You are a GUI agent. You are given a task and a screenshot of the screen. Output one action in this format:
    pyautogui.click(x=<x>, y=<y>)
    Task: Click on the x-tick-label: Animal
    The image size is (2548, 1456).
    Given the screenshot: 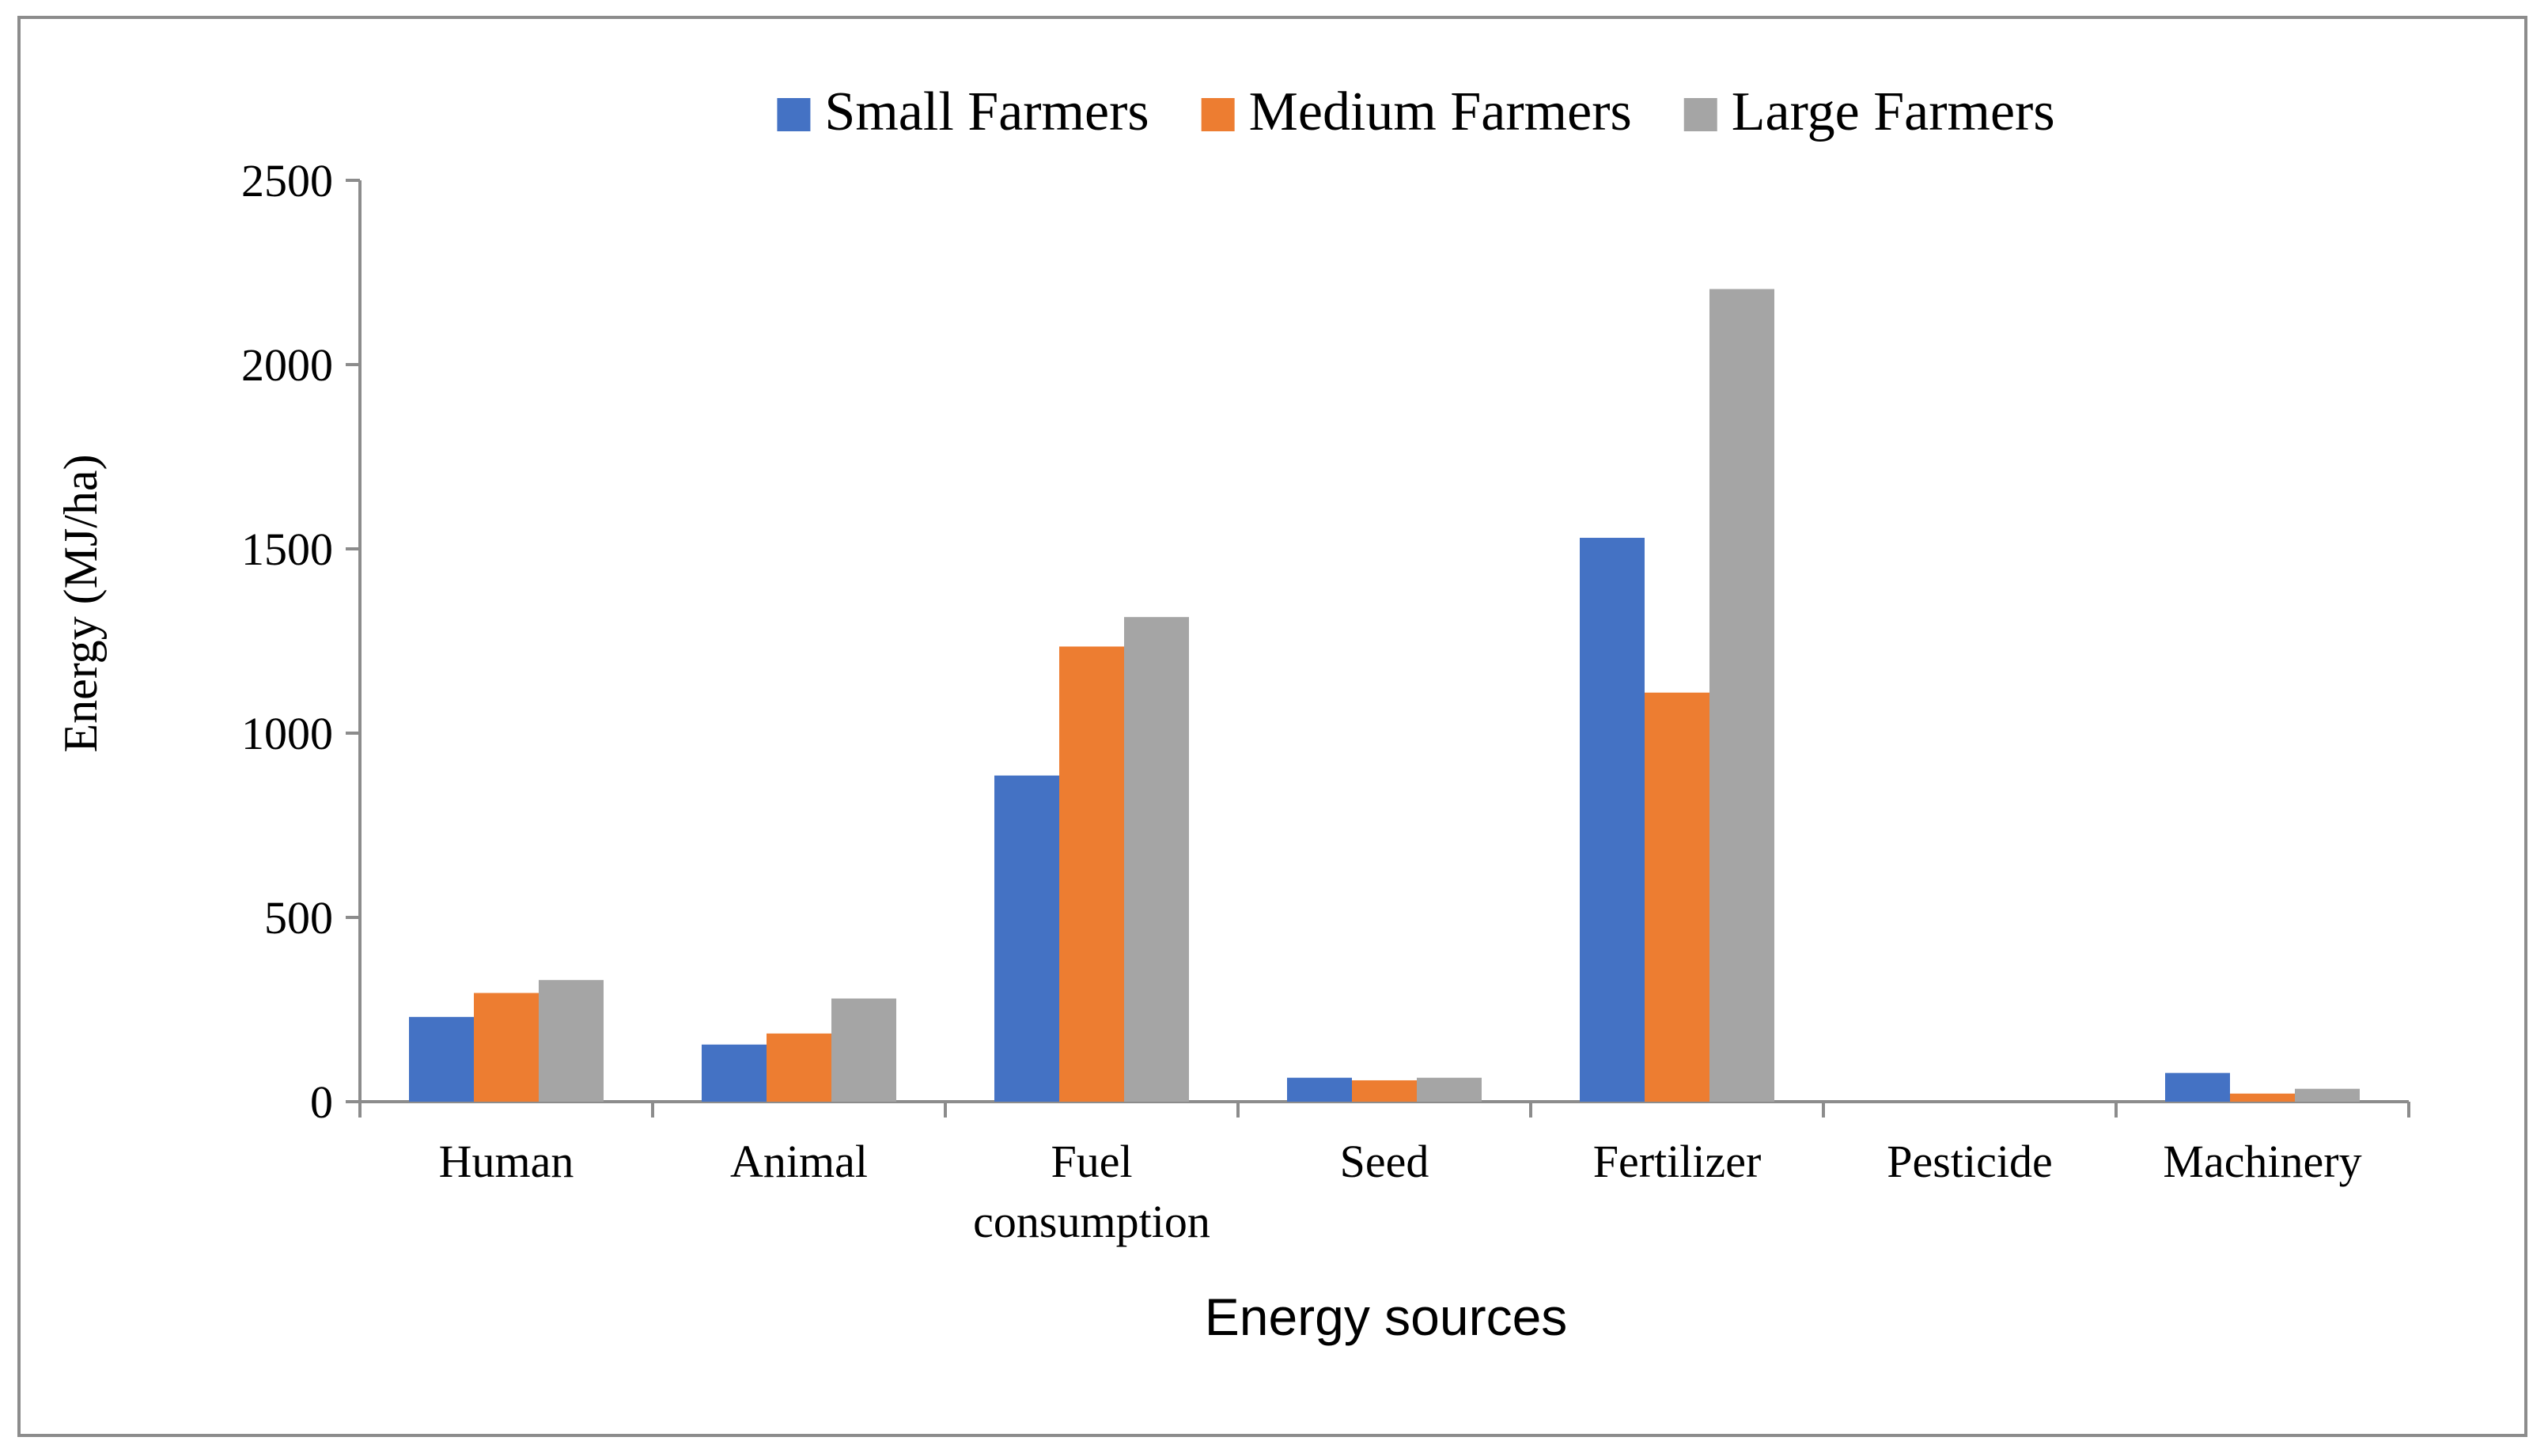 What is the action you would take?
    pyautogui.click(x=799, y=1161)
    